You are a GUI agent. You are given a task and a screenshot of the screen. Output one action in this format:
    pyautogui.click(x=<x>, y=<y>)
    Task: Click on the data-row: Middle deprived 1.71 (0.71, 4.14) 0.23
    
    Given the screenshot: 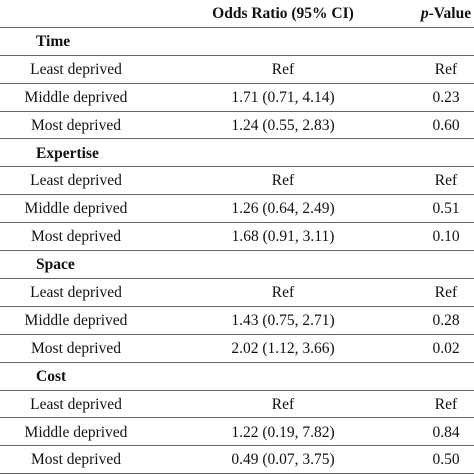 What is the action you would take?
    pyautogui.click(x=237, y=98)
    